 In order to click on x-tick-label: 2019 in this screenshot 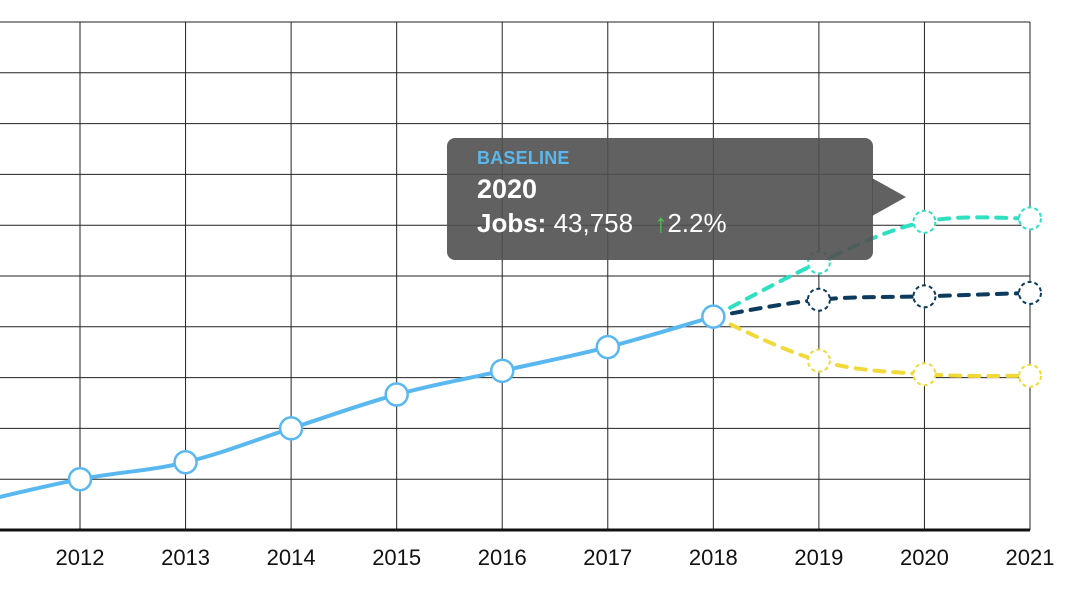, I will do `click(818, 557)`.